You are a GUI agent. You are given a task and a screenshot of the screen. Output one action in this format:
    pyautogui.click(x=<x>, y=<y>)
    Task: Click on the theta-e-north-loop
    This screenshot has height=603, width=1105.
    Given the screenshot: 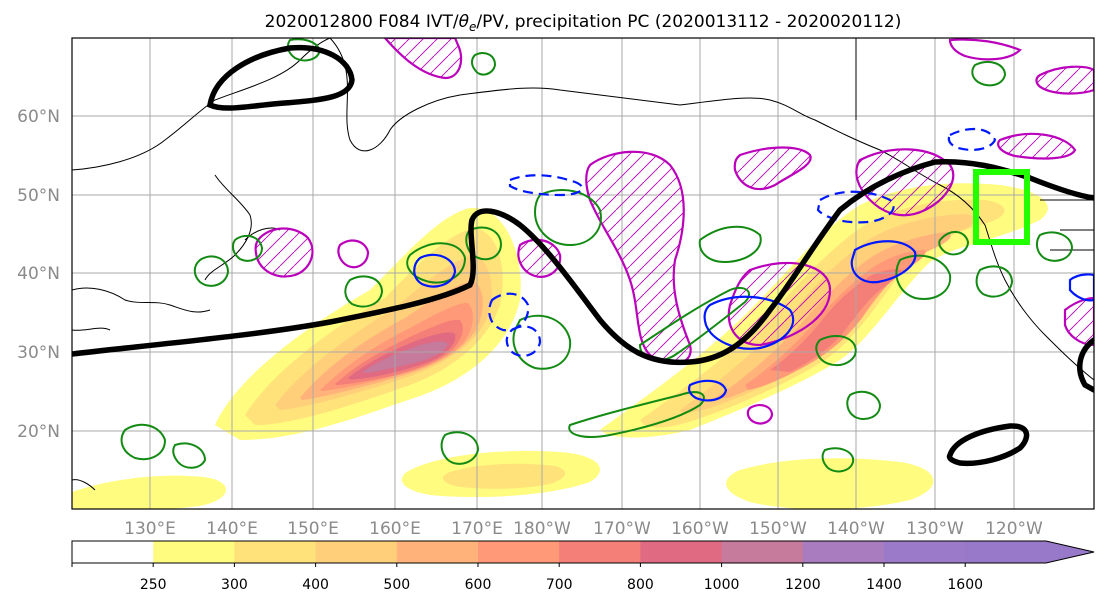 What is the action you would take?
    pyautogui.click(x=280, y=77)
    